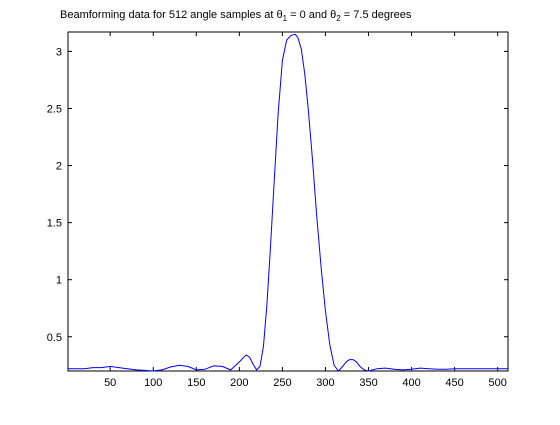 The height and width of the screenshot is (425, 560). Describe the element at coordinates (59, 167) in the screenshot. I see `y-tick-label: 2` at that location.